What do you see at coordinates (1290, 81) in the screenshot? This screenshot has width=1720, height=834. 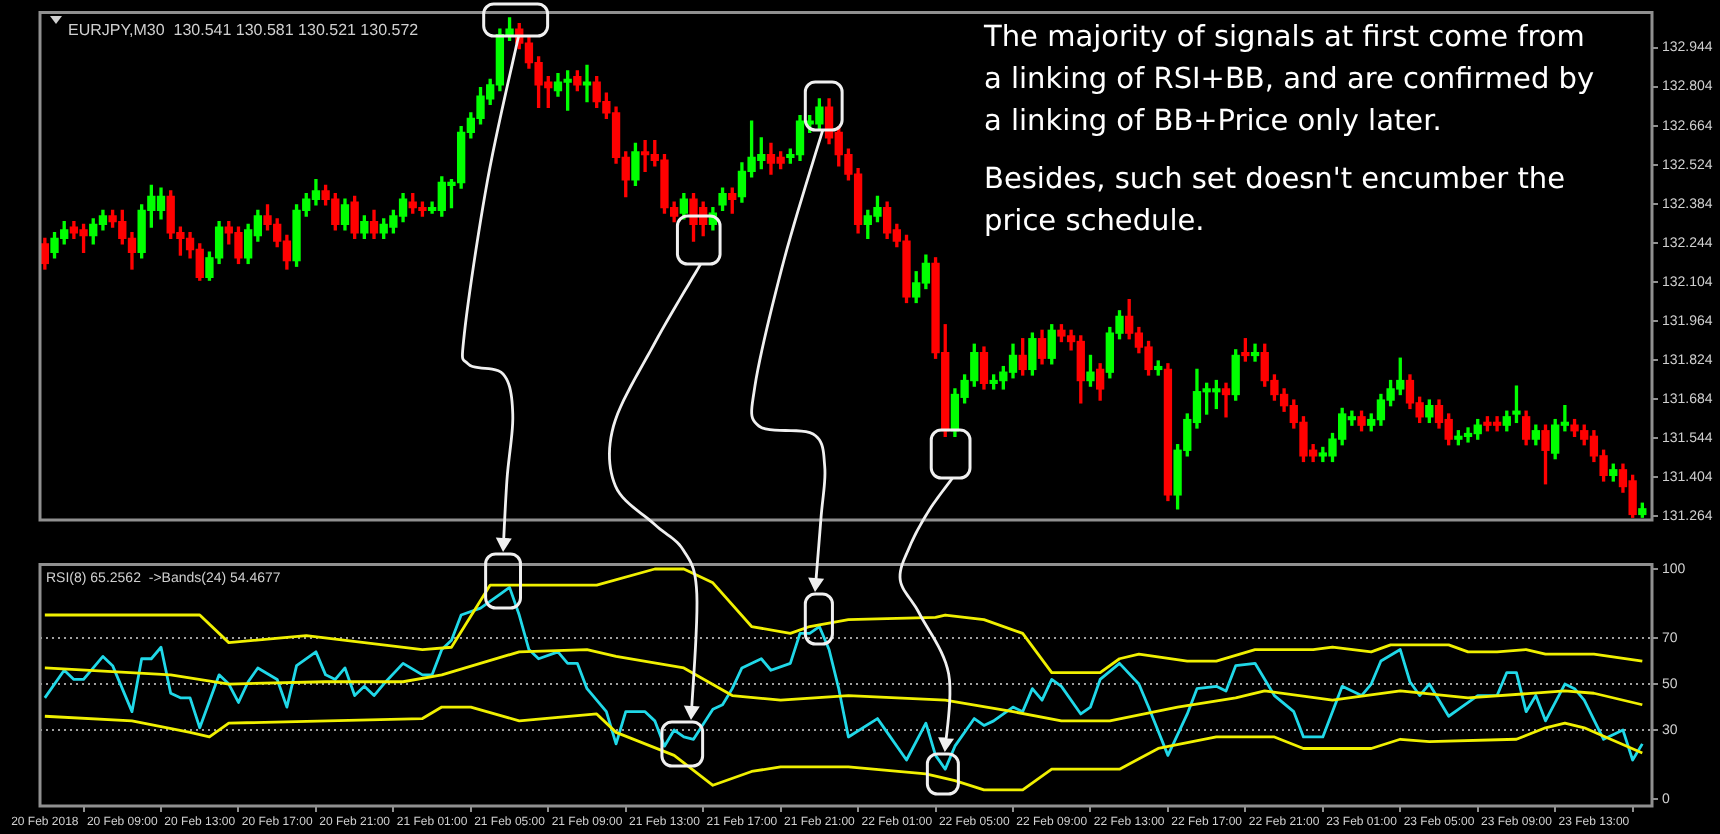 I see `annotation: The majority of signals at first come from a linking of RSI+BB, and are confirmed by a linking of BB+Price only later.` at bounding box center [1290, 81].